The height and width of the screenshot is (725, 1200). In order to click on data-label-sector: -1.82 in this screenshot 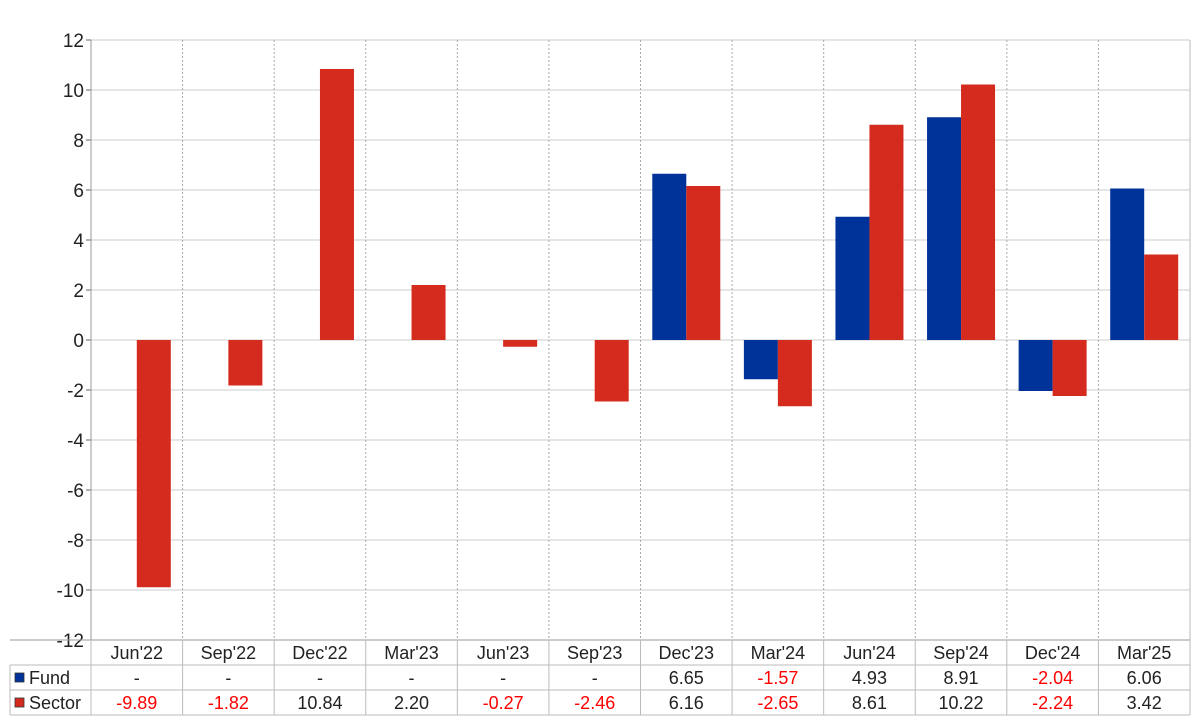, I will do `click(228, 703)`.